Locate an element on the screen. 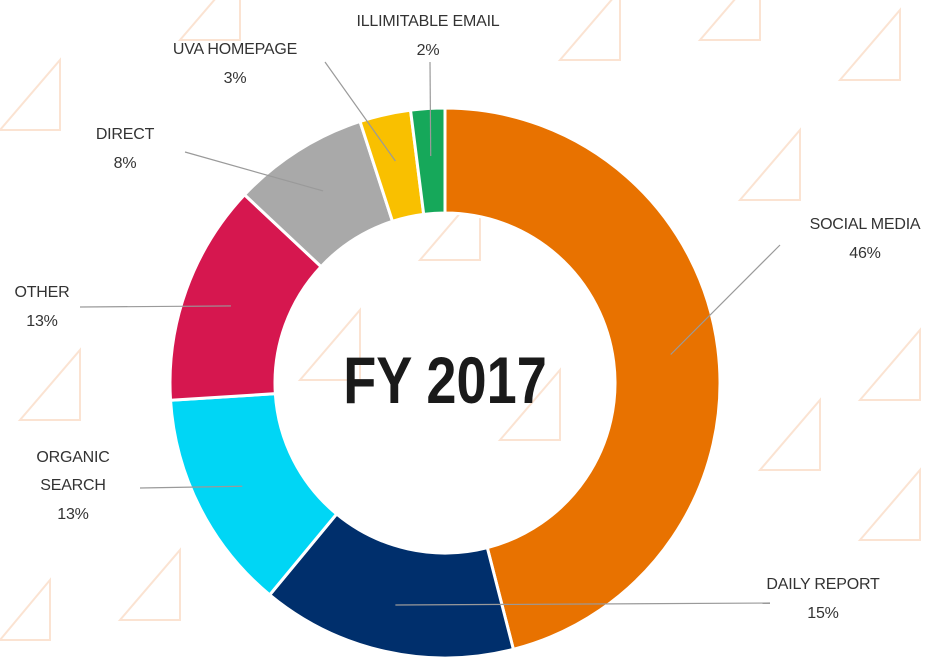  slice-label: SOCIAL MEDIA is located at coordinates (865, 224).